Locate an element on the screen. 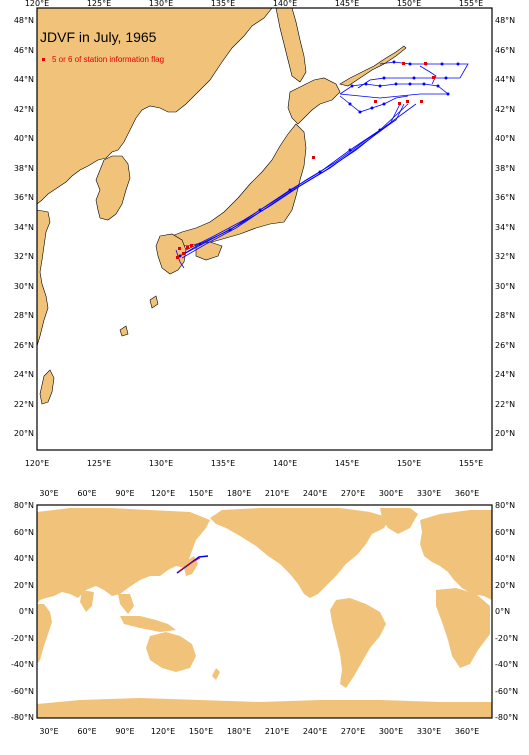 The image size is (529, 755). legend-marker is located at coordinates (43, 59).